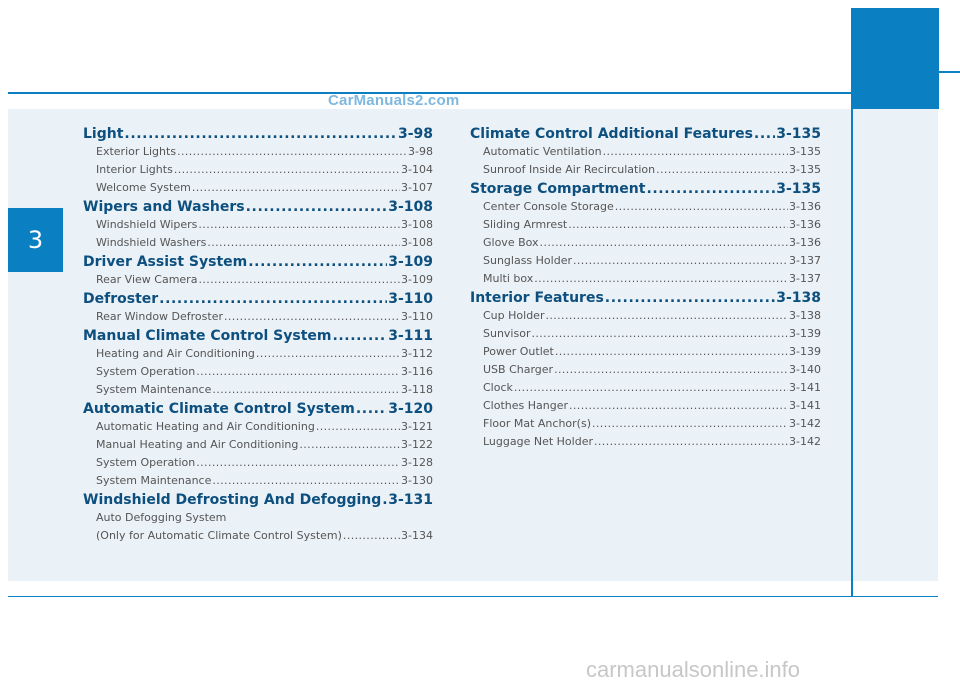  Describe the element at coordinates (410, 500) in the screenshot. I see `section-page-number: 3-131` at that location.